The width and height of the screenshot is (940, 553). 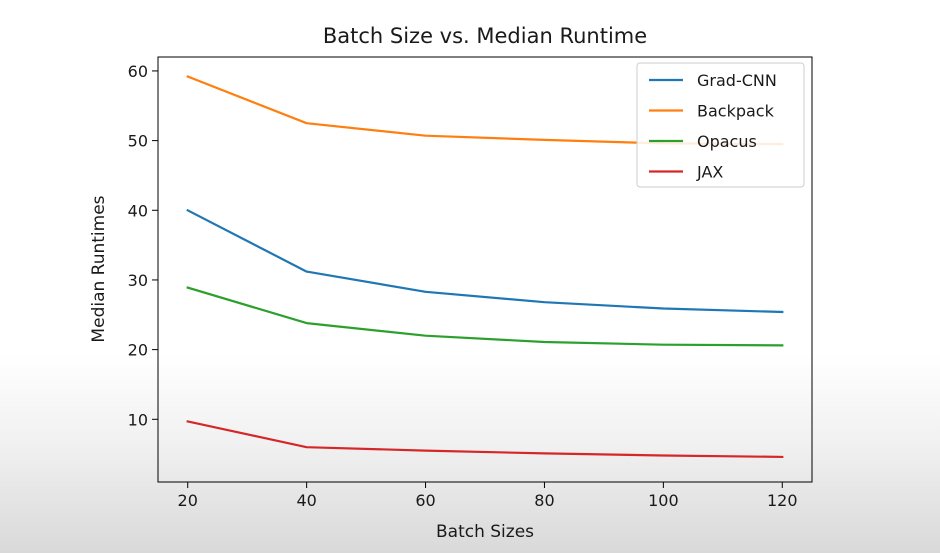 What do you see at coordinates (485, 36) in the screenshot?
I see `chart-title: Batch Size vs. Median Runtime` at bounding box center [485, 36].